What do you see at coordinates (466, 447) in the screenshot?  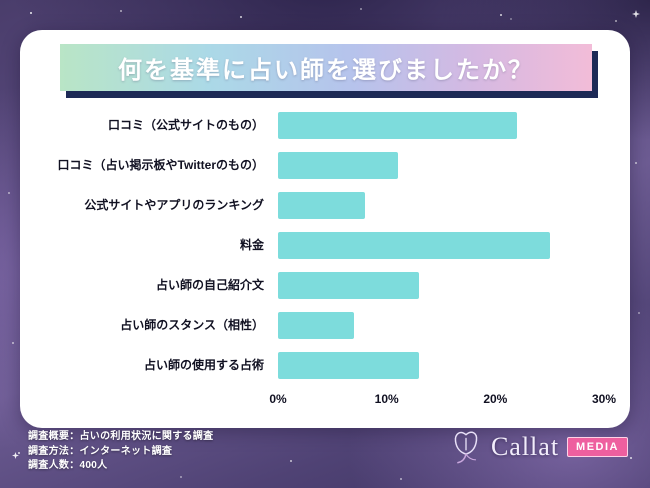 I see `lily-icon` at bounding box center [466, 447].